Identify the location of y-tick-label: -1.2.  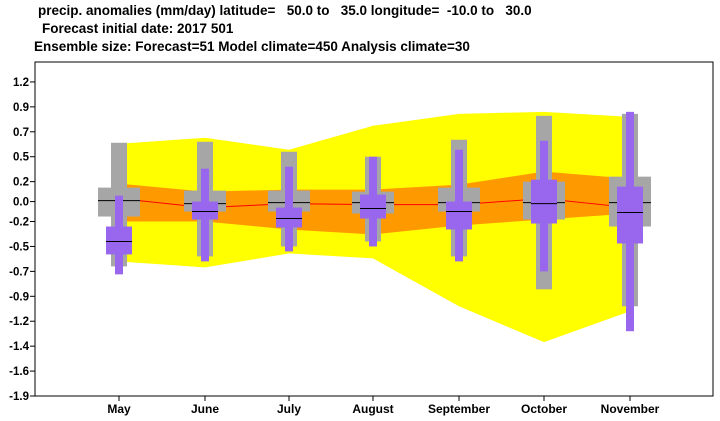
(19, 322).